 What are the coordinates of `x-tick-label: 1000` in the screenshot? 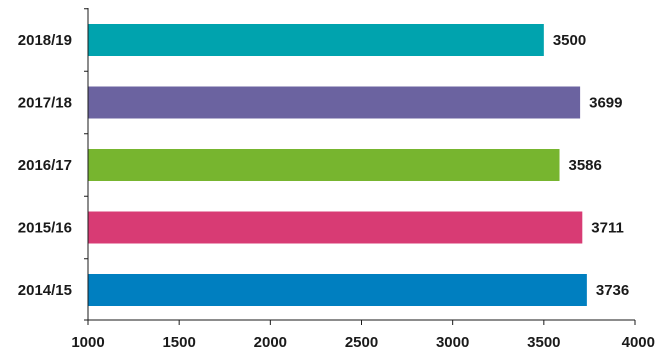 It's located at (87, 342).